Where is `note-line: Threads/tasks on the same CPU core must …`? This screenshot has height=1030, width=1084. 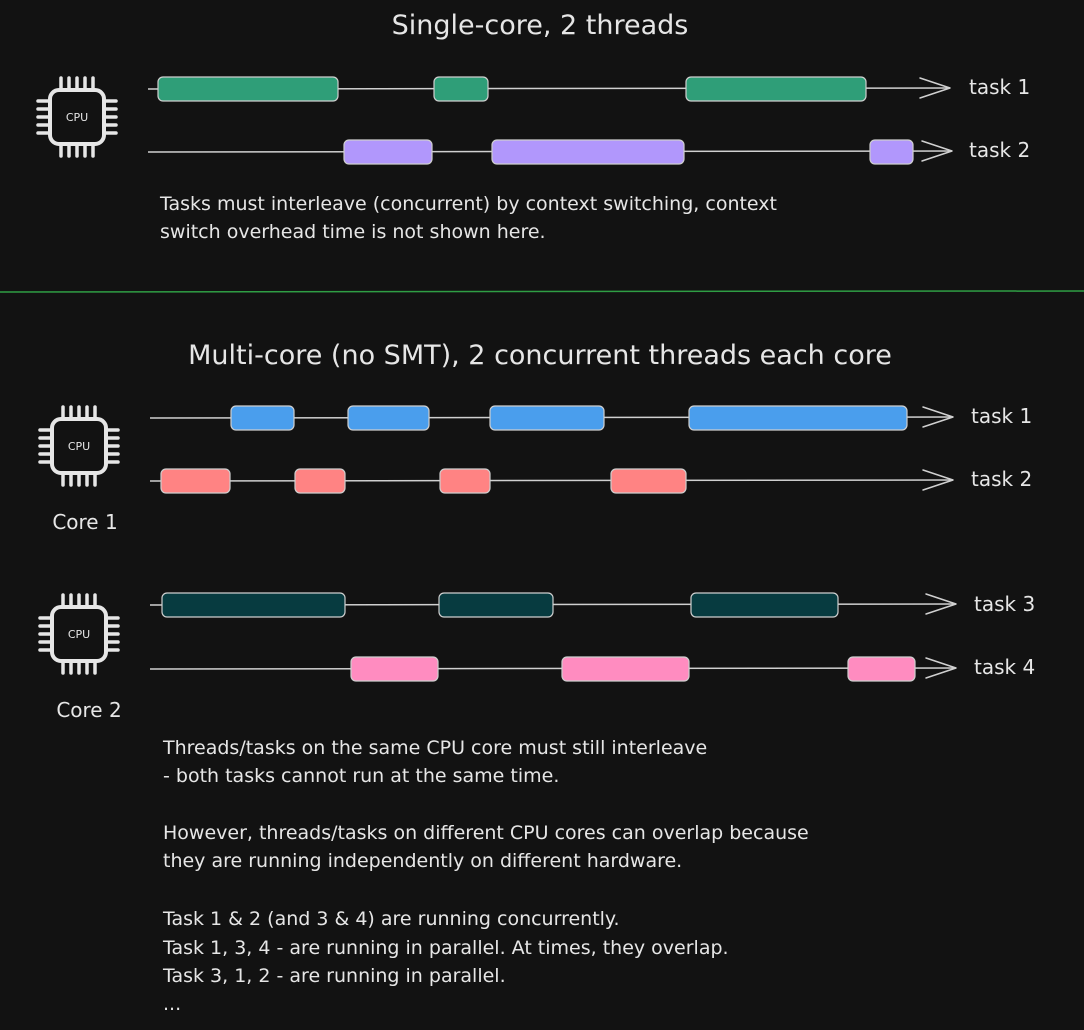 note-line: Threads/tasks on the same CPU core must … is located at coordinates (434, 748).